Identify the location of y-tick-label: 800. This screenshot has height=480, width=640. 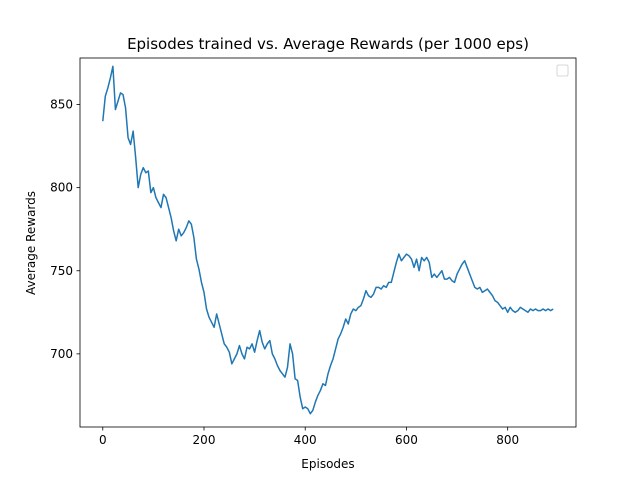
(61, 188).